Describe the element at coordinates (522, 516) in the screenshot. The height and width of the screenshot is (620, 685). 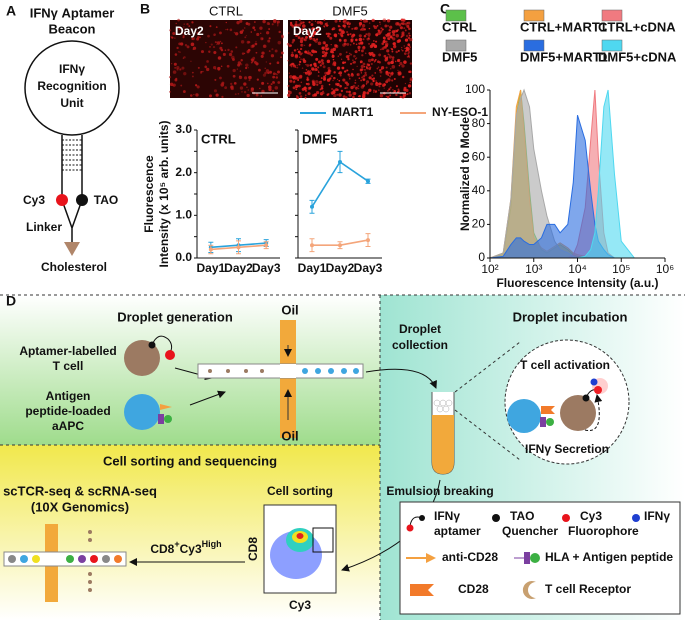
I see `legend-text: TAO` at that location.